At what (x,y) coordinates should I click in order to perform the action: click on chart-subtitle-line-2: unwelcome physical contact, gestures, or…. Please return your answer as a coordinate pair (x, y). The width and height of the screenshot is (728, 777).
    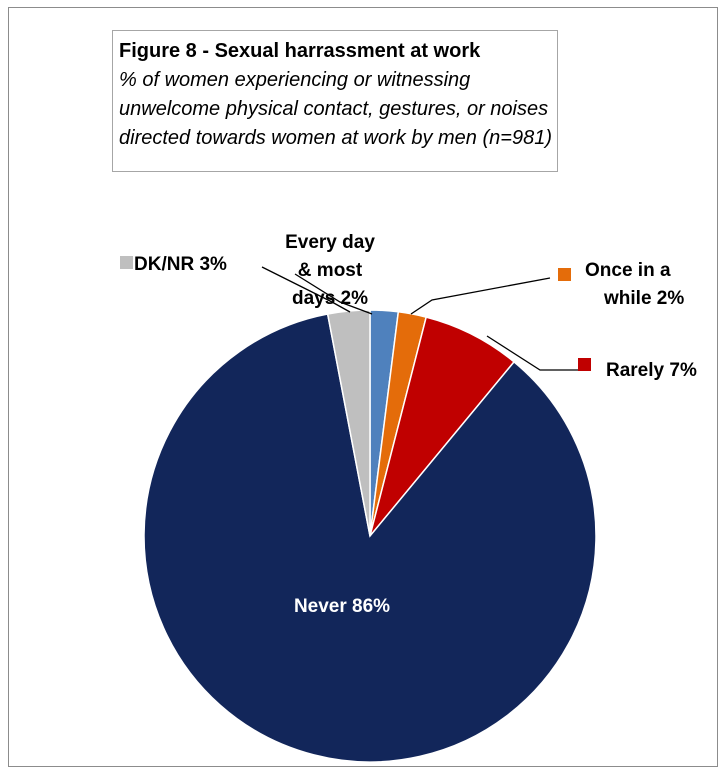
    Looking at the image, I should click on (334, 109).